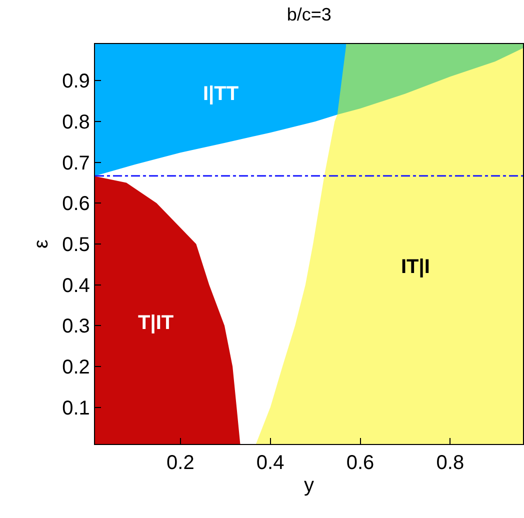 This screenshot has height=518, width=524. I want to click on x-axis-title: y, so click(309, 485).